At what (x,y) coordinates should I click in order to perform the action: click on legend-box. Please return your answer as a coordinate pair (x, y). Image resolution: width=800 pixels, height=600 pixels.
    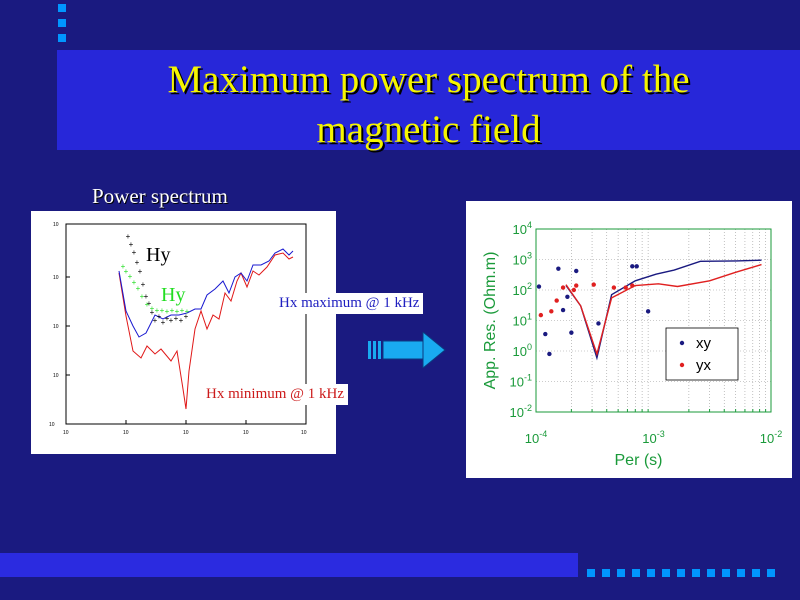
    Looking at the image, I should click on (702, 354).